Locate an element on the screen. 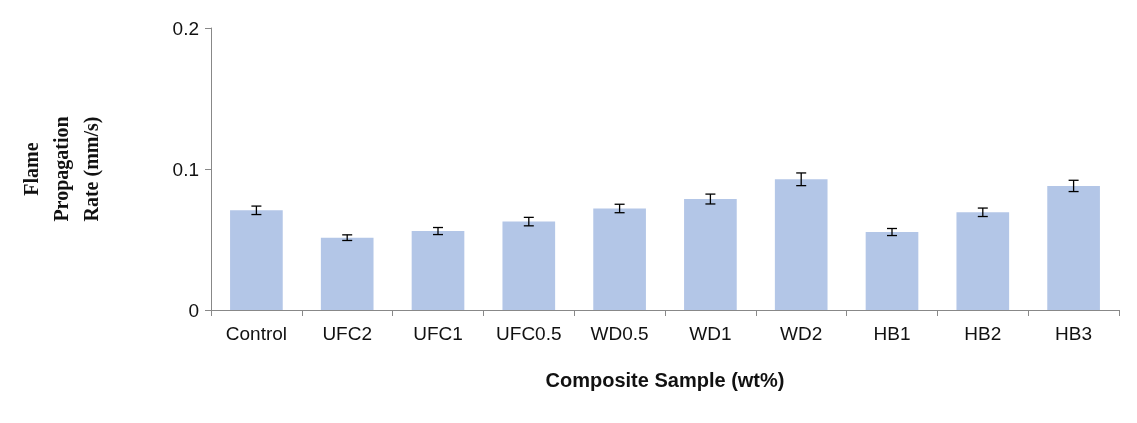  y-tick-label: 0 is located at coordinates (193, 310).